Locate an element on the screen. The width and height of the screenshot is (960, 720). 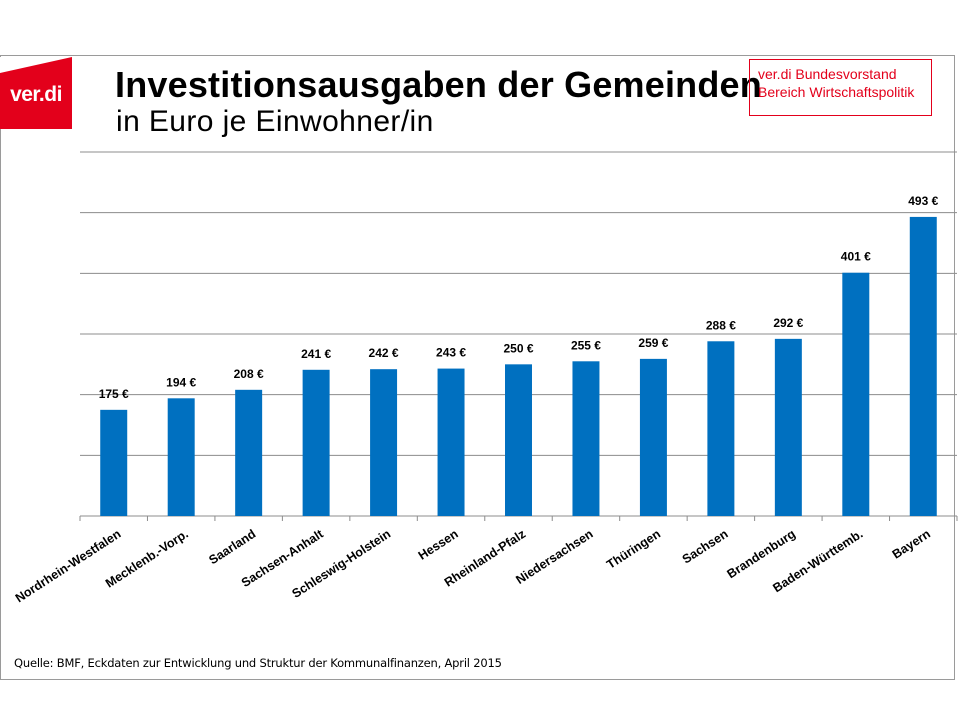
publisher-line-2: Bereich Wirtschaftspolitik is located at coordinates (836, 92).